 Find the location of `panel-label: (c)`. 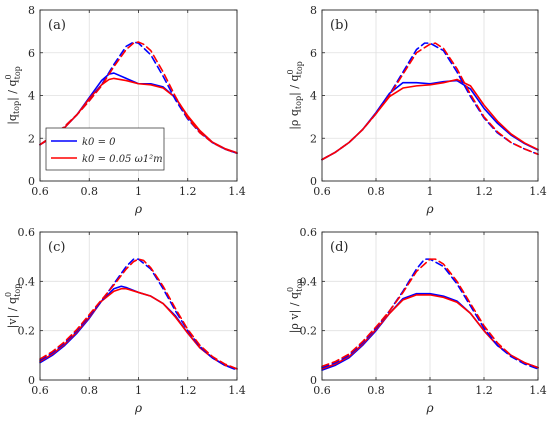

panel-label: (c) is located at coordinates (56, 247).